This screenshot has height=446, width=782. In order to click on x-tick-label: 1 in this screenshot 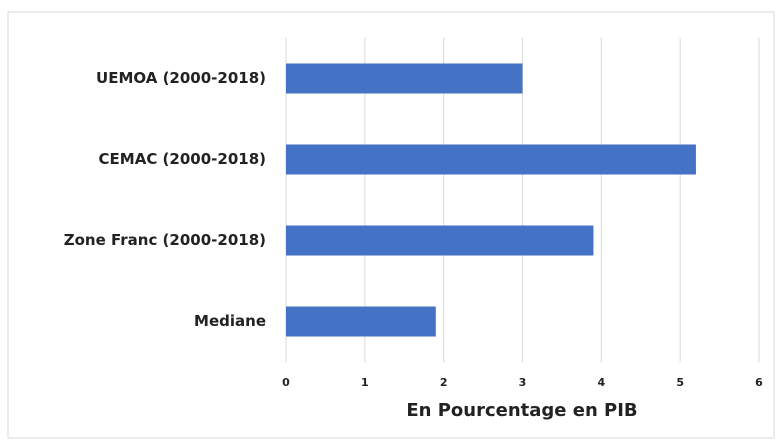, I will do `click(365, 382)`.